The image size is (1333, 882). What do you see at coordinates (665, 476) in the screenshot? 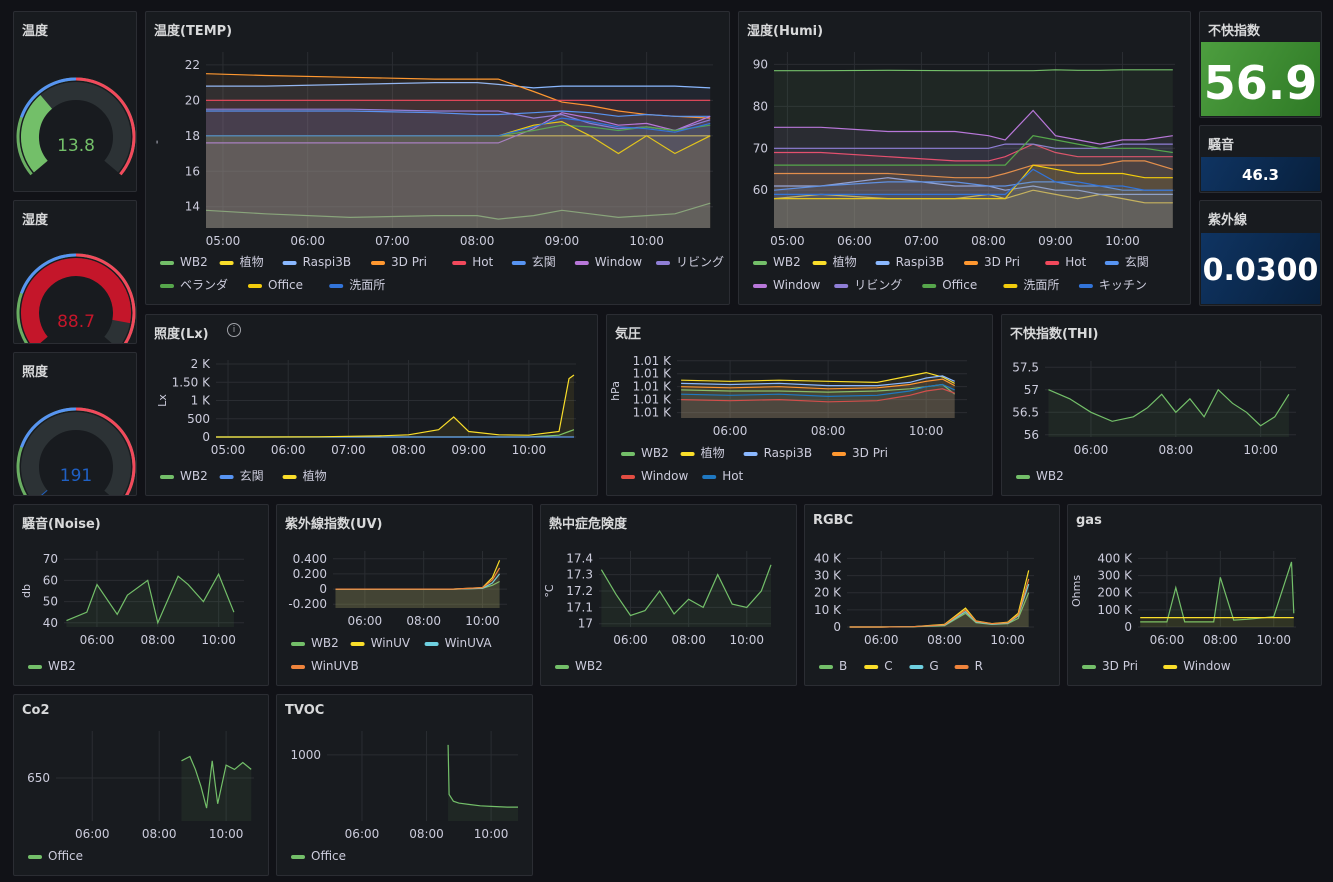
I see `legend-item: Window` at bounding box center [665, 476].